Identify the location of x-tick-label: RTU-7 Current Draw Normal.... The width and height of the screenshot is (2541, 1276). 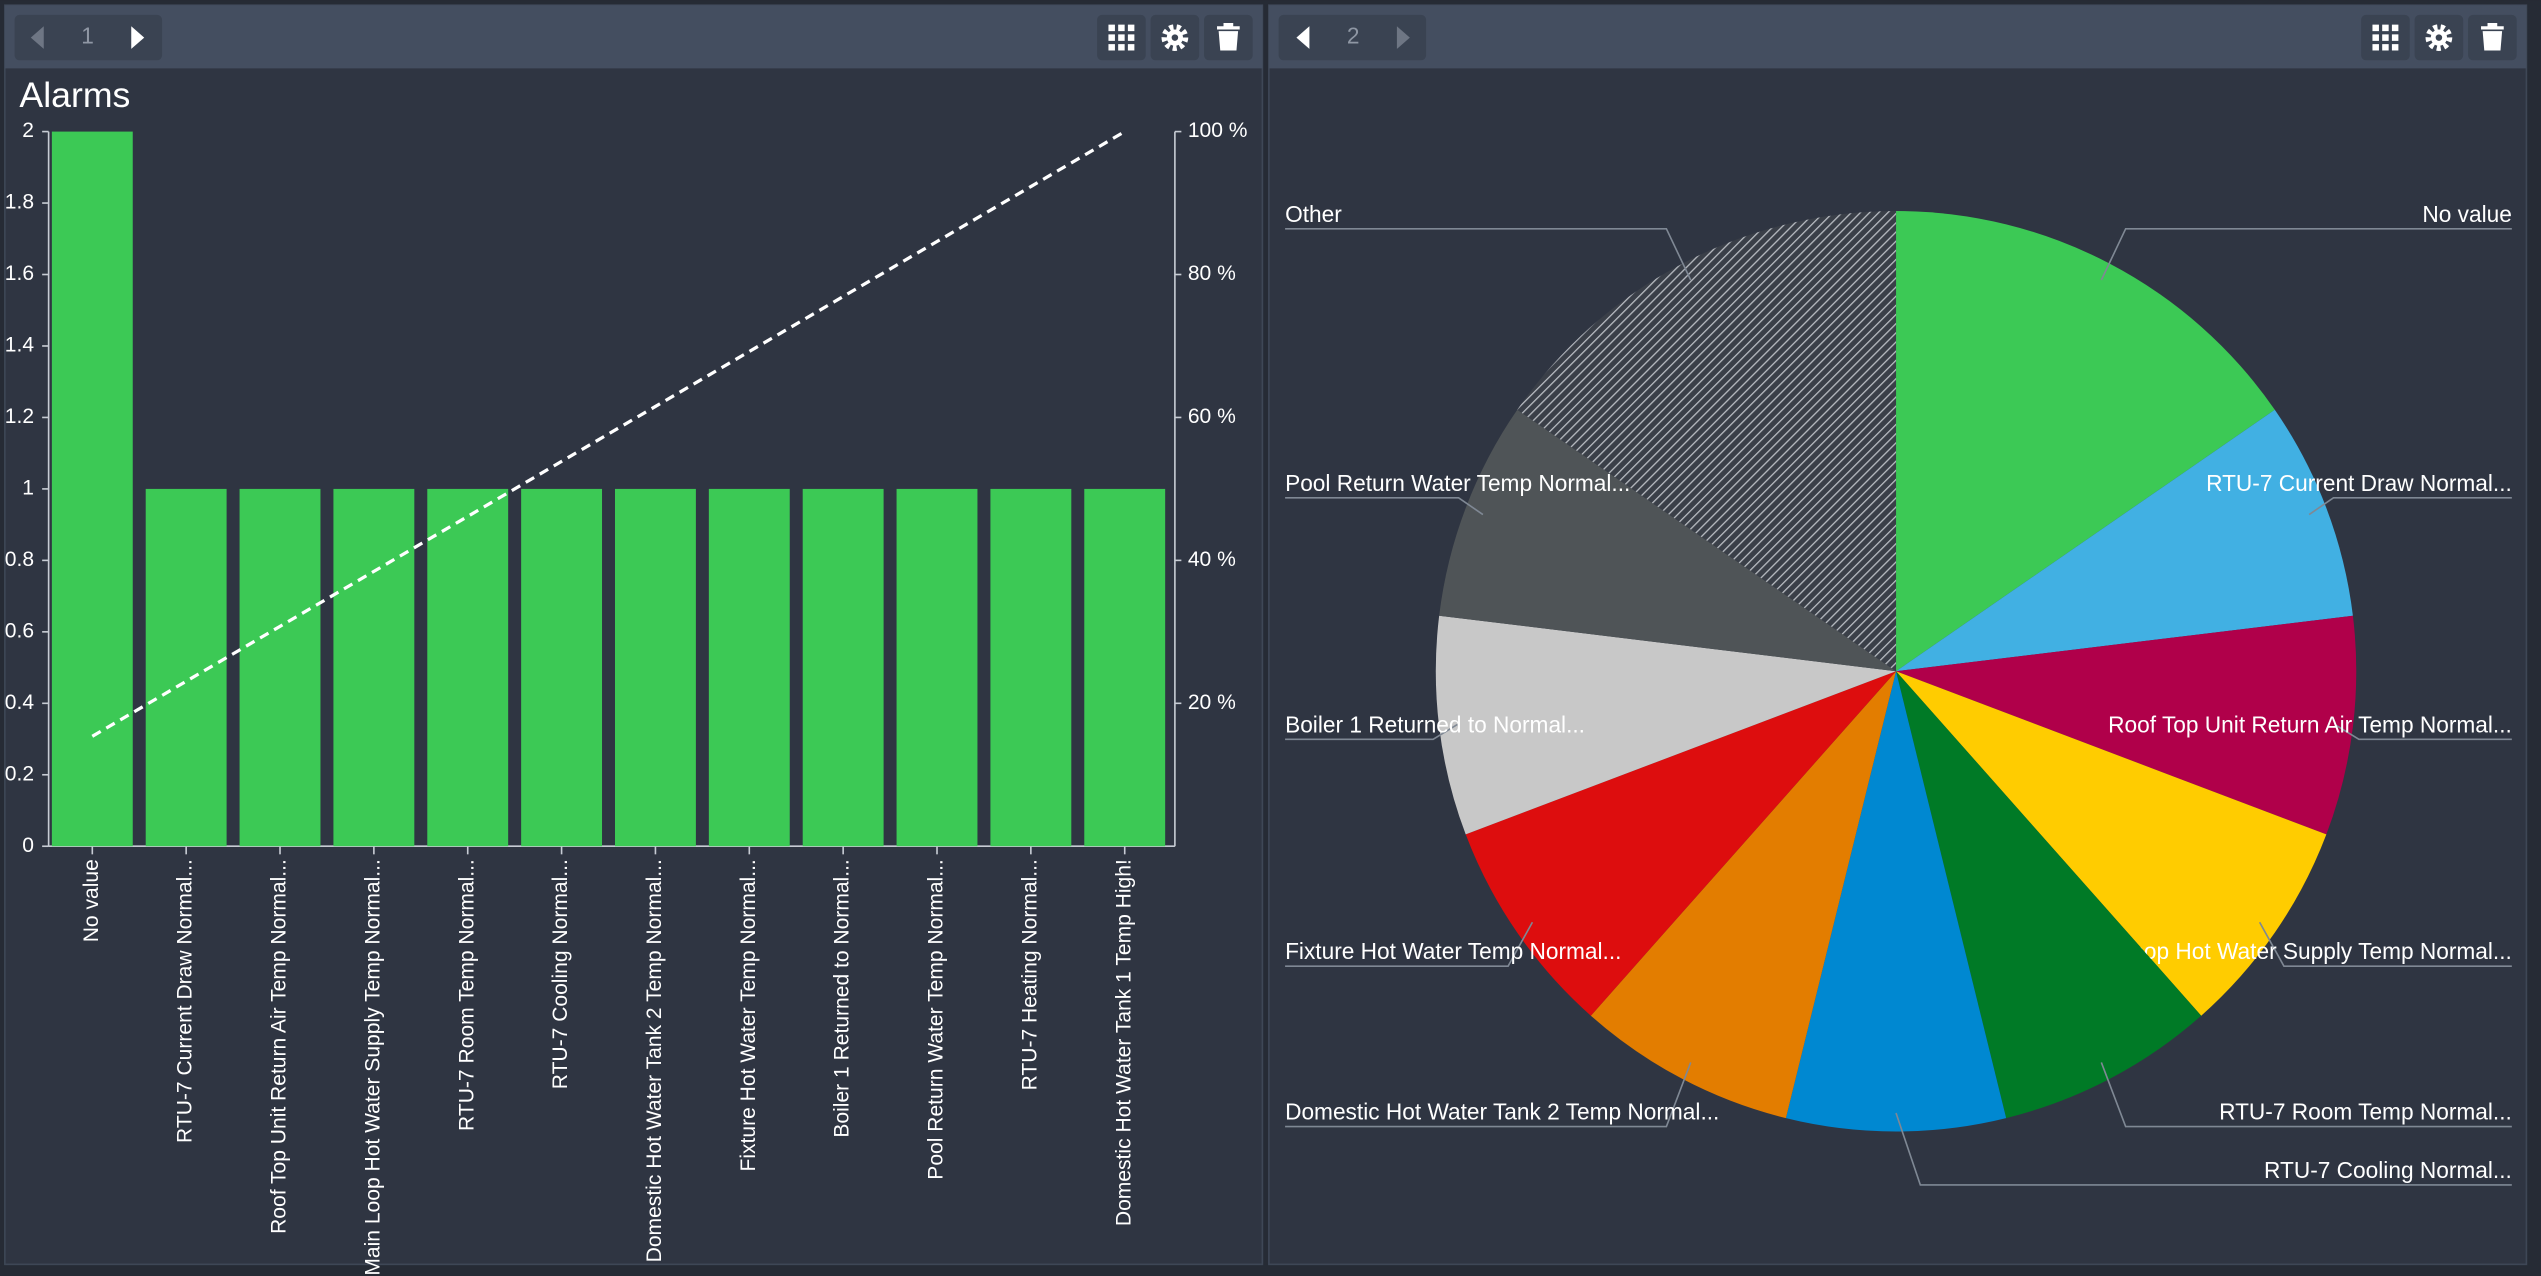
(185, 1001).